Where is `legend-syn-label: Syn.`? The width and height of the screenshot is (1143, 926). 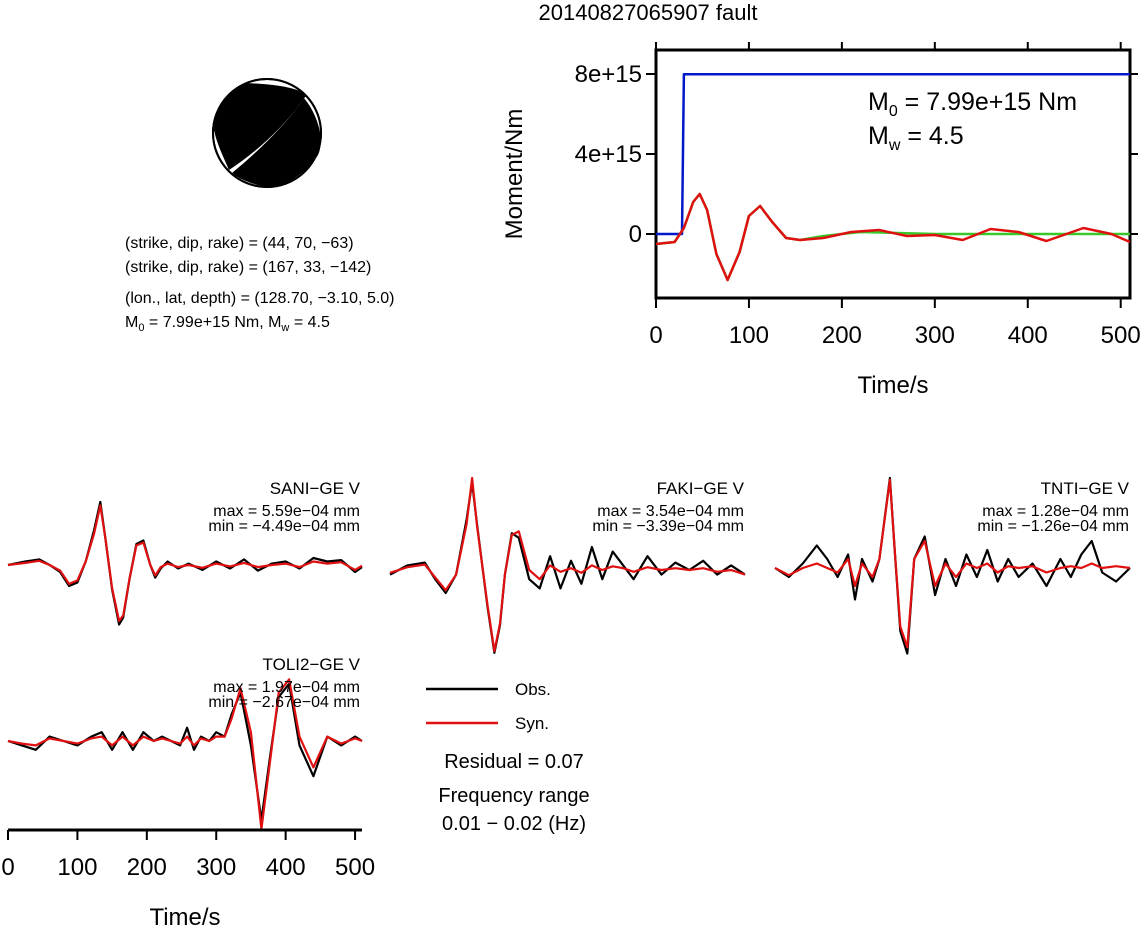
legend-syn-label: Syn. is located at coordinates (532, 723).